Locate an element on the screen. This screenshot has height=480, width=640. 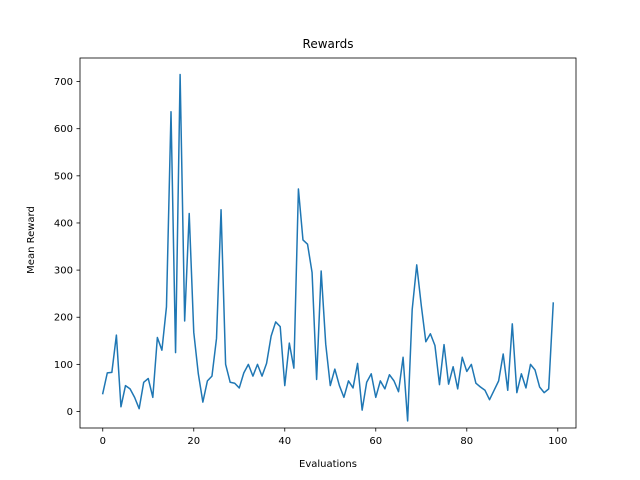
x-axis-label: Evaluations is located at coordinates (328, 464).